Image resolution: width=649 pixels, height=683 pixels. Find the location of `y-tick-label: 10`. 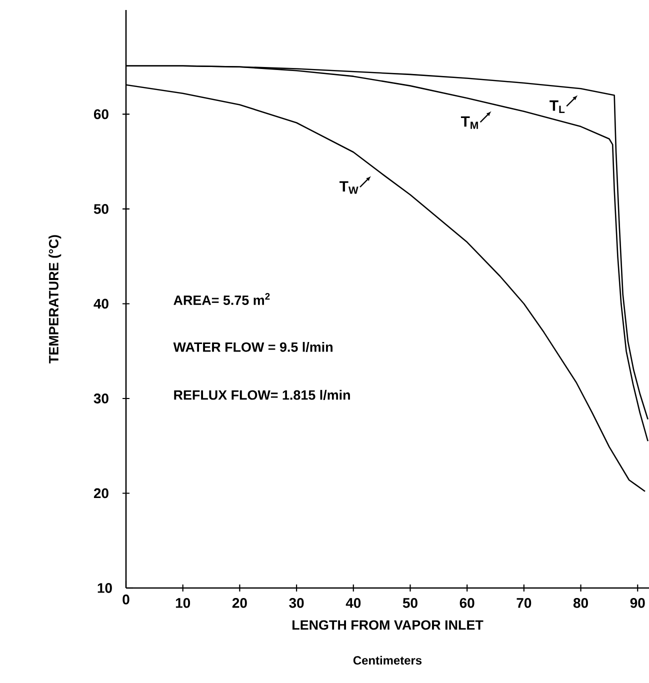

y-tick-label: 10 is located at coordinates (105, 588).